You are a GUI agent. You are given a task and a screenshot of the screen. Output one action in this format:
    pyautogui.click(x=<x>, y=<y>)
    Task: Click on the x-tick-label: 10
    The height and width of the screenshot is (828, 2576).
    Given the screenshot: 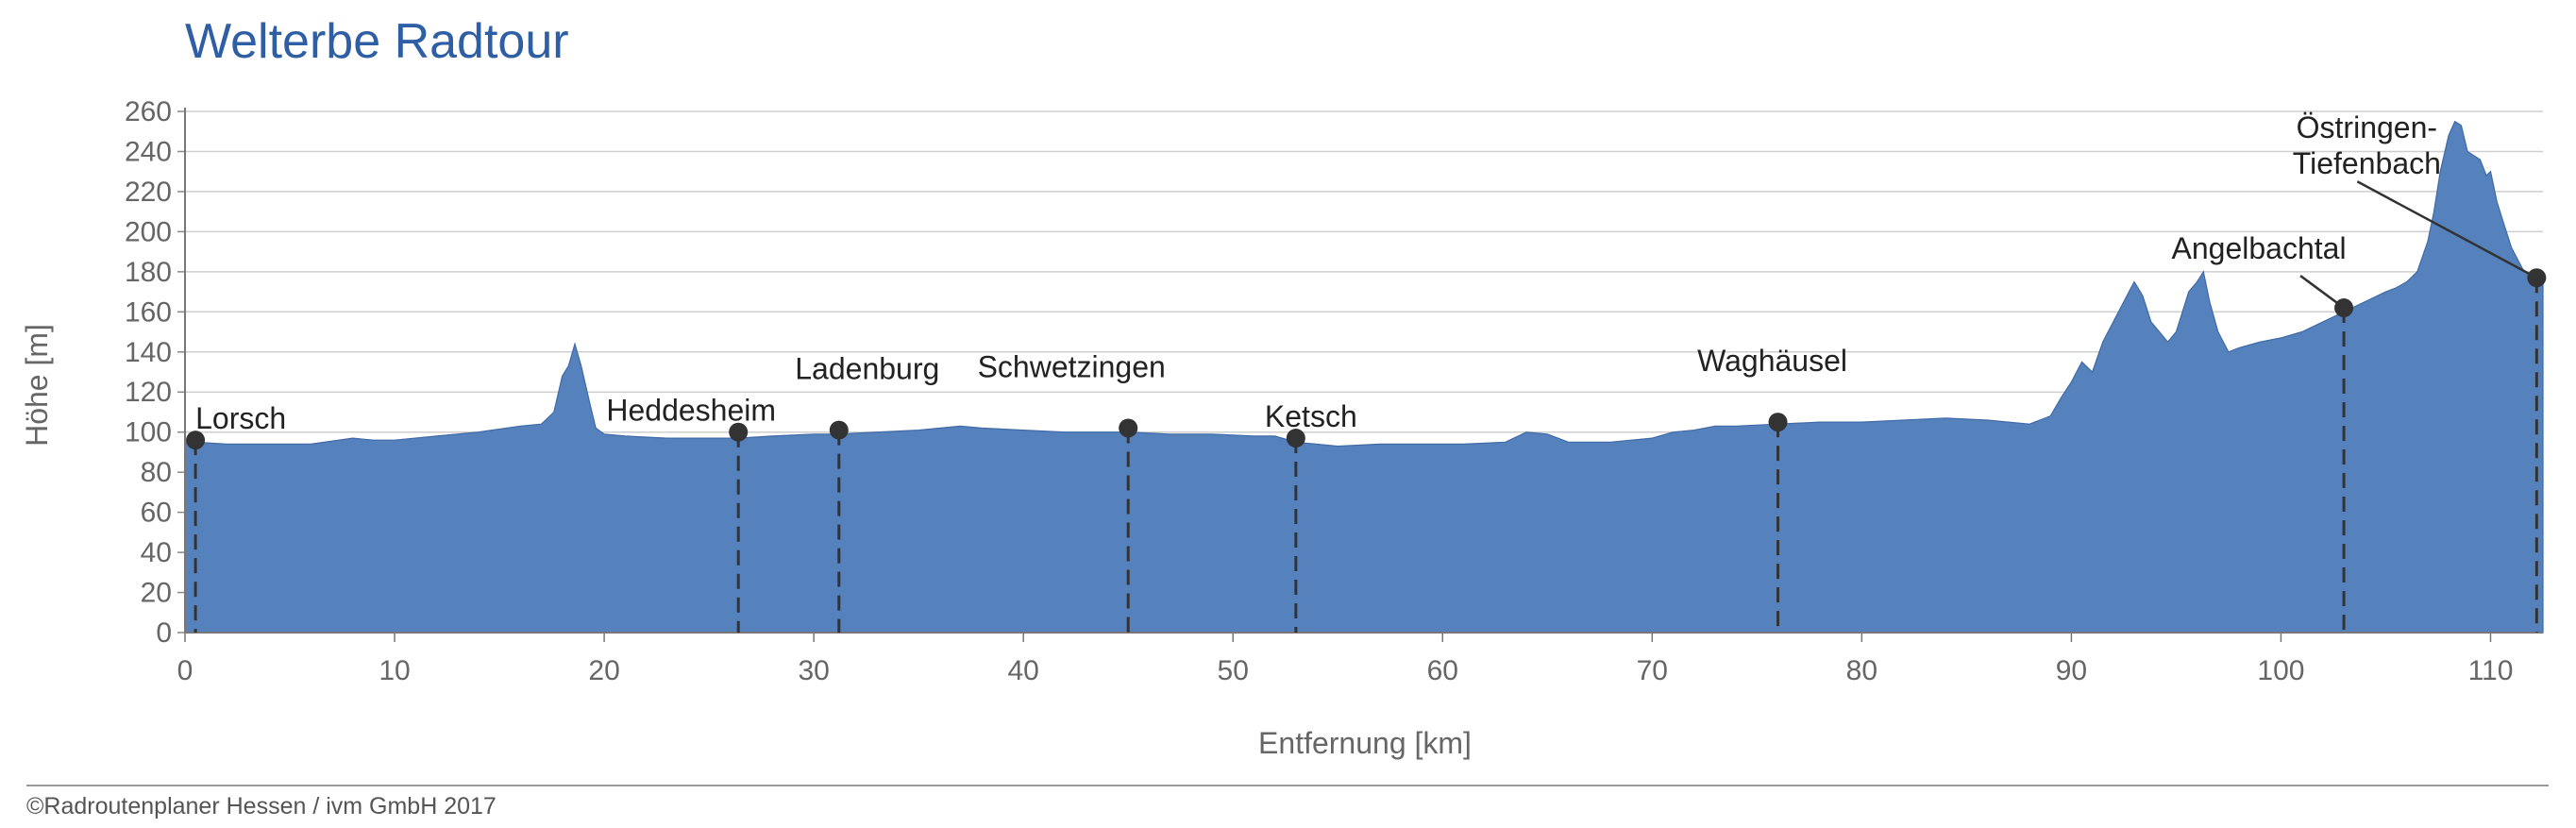 What is the action you would take?
    pyautogui.click(x=394, y=670)
    